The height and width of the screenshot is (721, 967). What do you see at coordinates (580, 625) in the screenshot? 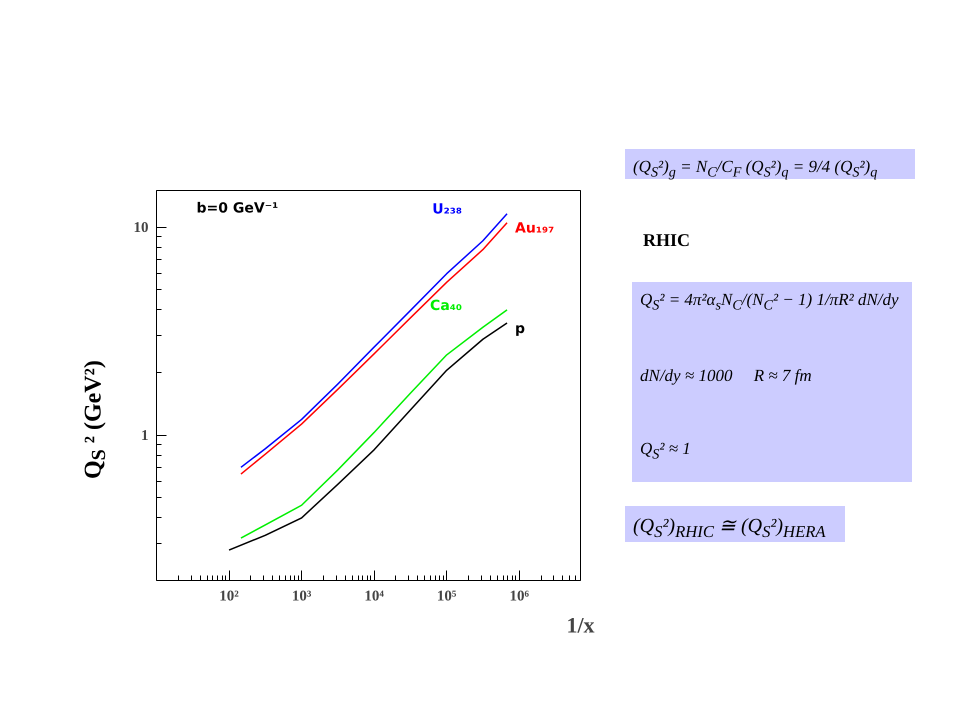
I see `x-axis-title: 1/x` at bounding box center [580, 625].